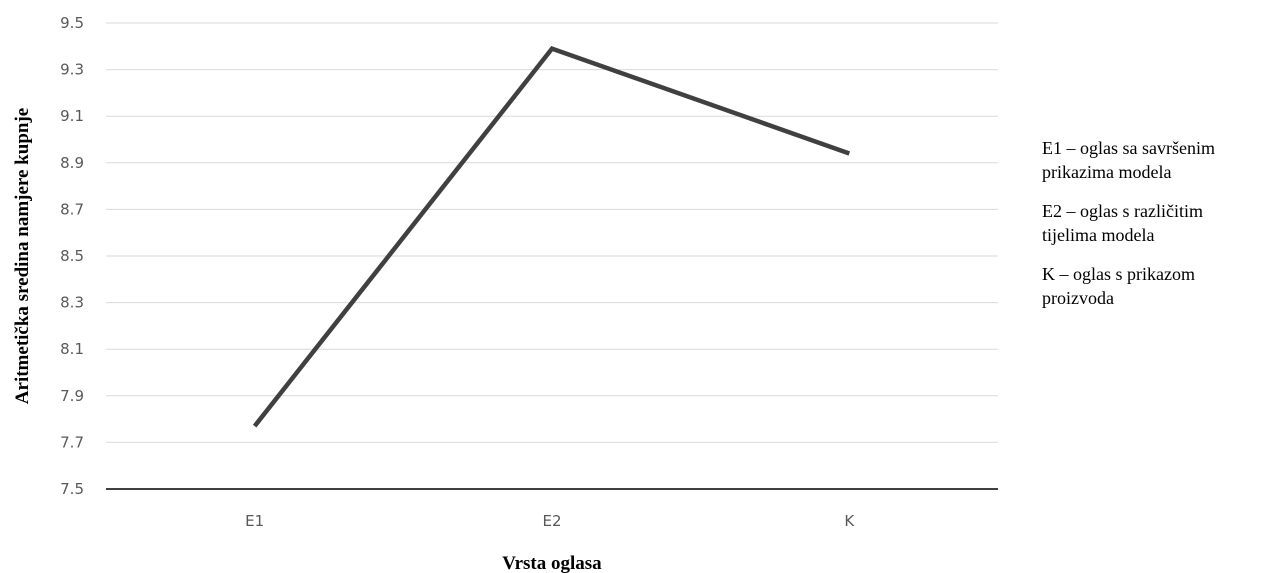 The width and height of the screenshot is (1277, 573). What do you see at coordinates (1159, 286) in the screenshot?
I see `legend-entry-k: K – oglas s prikazom proizvoda` at bounding box center [1159, 286].